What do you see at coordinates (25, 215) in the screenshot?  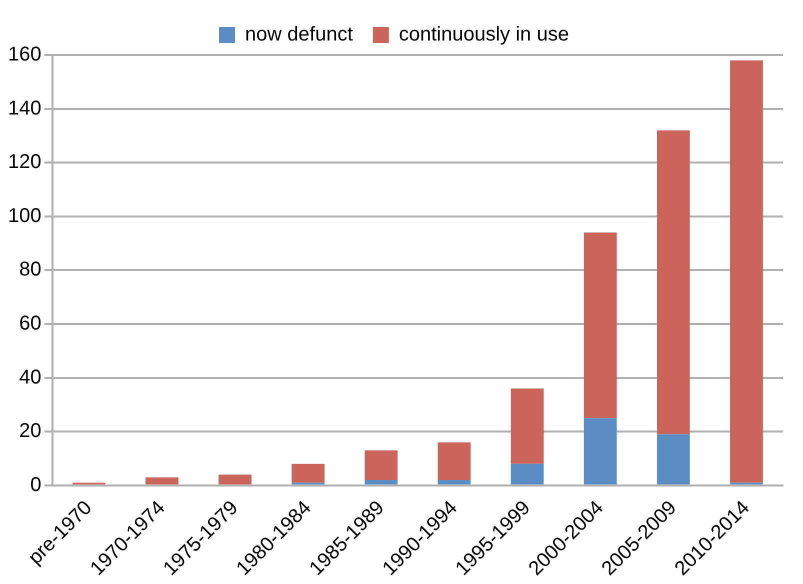 I see `y-tick-label: 100` at bounding box center [25, 215].